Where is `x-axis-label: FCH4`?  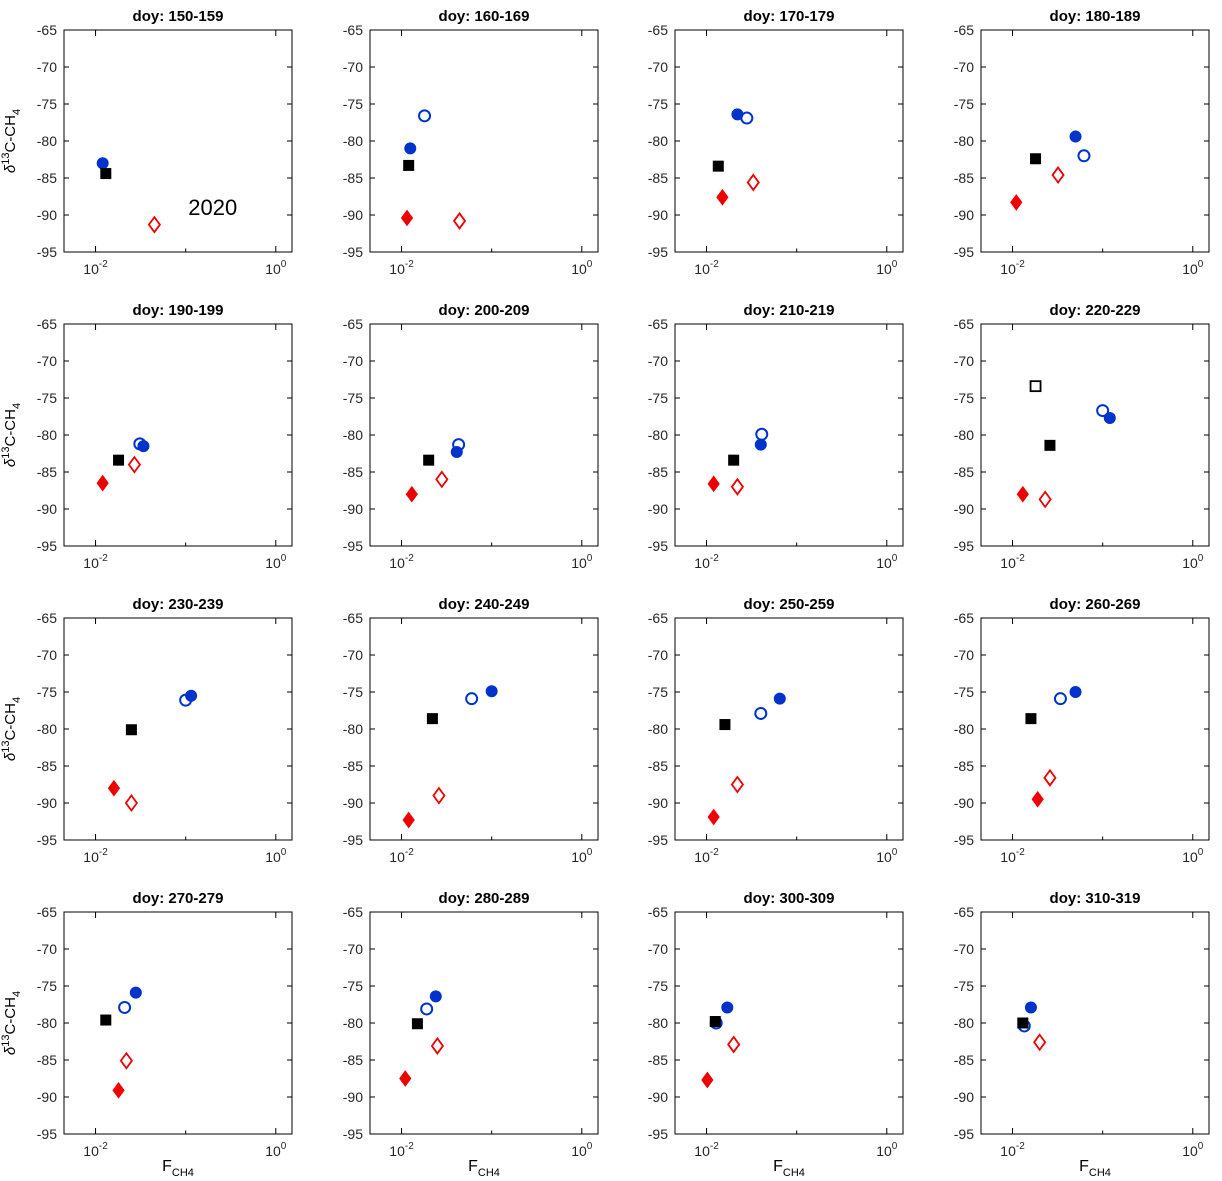 x-axis-label: FCH4 is located at coordinates (178, 1167).